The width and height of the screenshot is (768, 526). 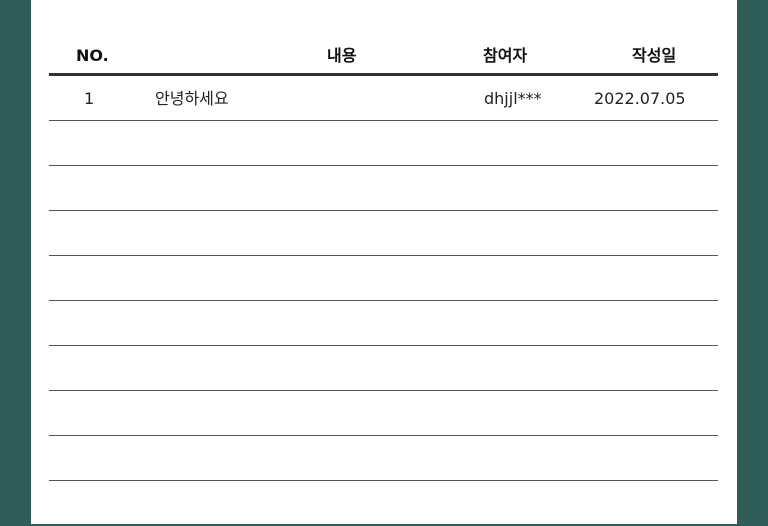 I want to click on row-author: dhjjl***, so click(x=513, y=98).